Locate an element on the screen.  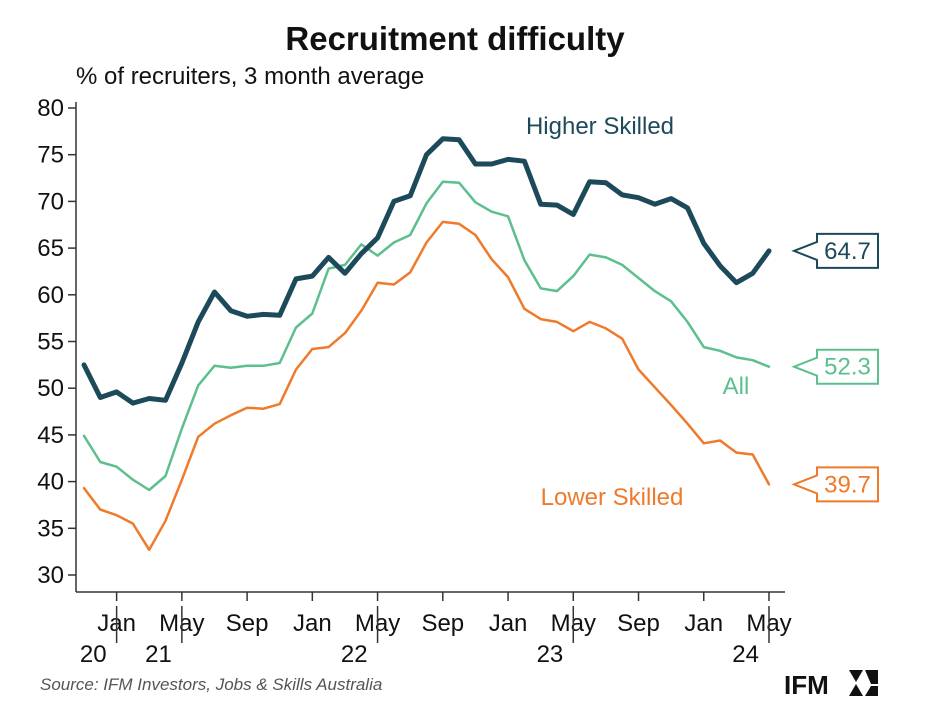
x-year-label: 24 is located at coordinates (745, 654).